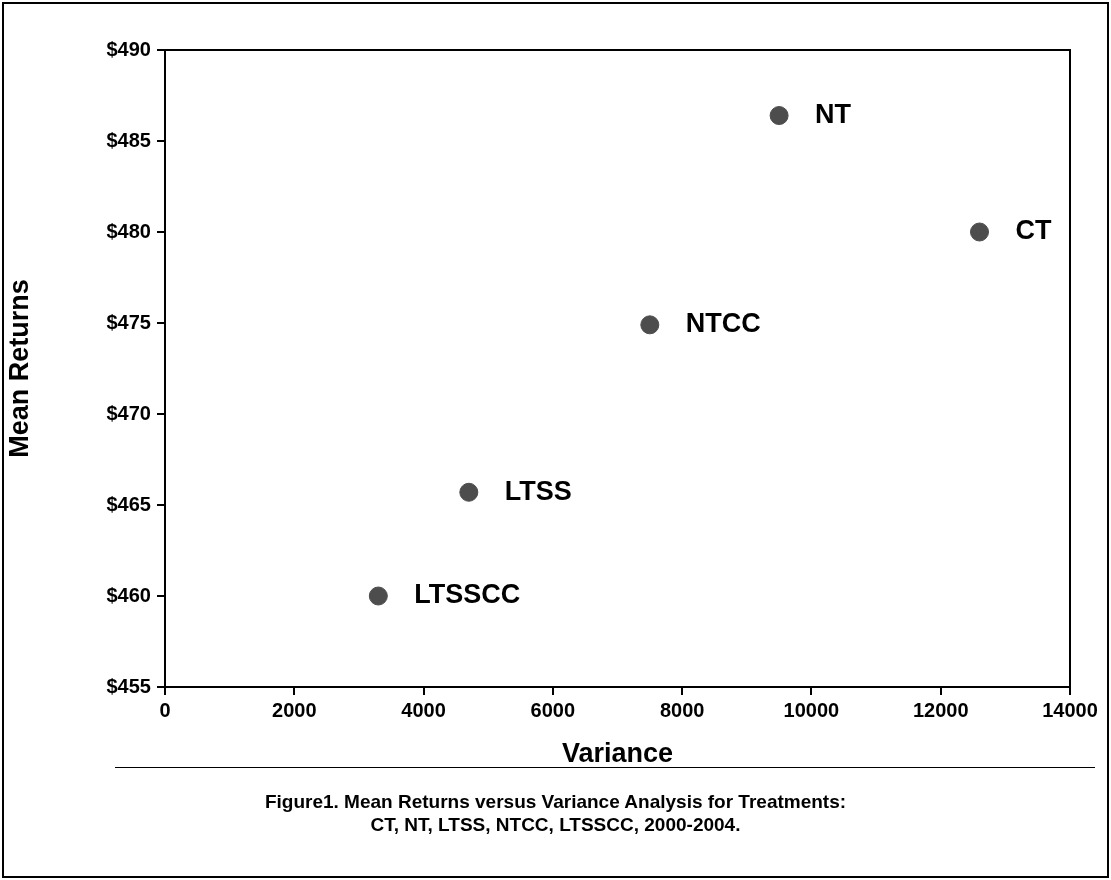  Describe the element at coordinates (423, 709) in the screenshot. I see `x-tick-label: 4000` at that location.